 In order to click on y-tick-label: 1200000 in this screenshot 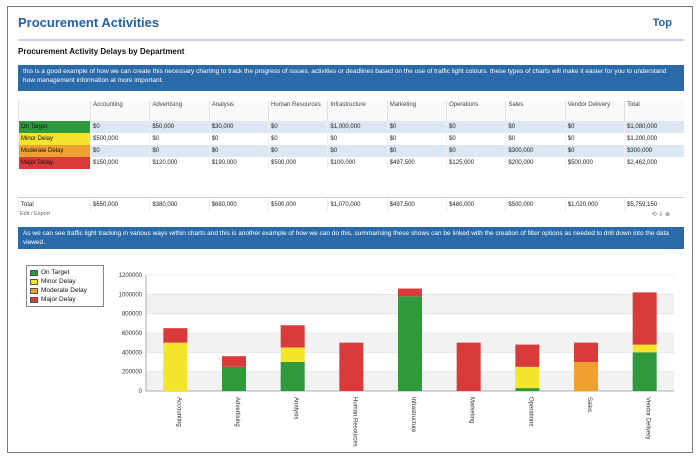, I will do `click(131, 276)`.